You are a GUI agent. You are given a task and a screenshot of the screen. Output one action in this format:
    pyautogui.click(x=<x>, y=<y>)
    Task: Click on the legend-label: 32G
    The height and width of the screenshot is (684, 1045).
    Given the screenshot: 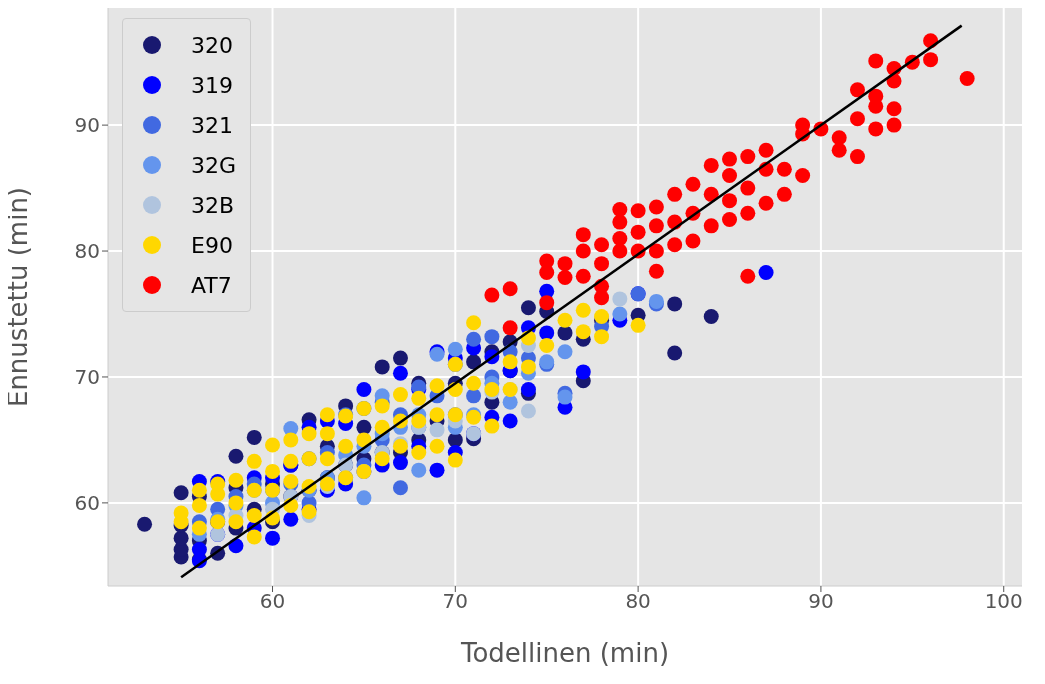 What is the action you would take?
    pyautogui.click(x=214, y=165)
    